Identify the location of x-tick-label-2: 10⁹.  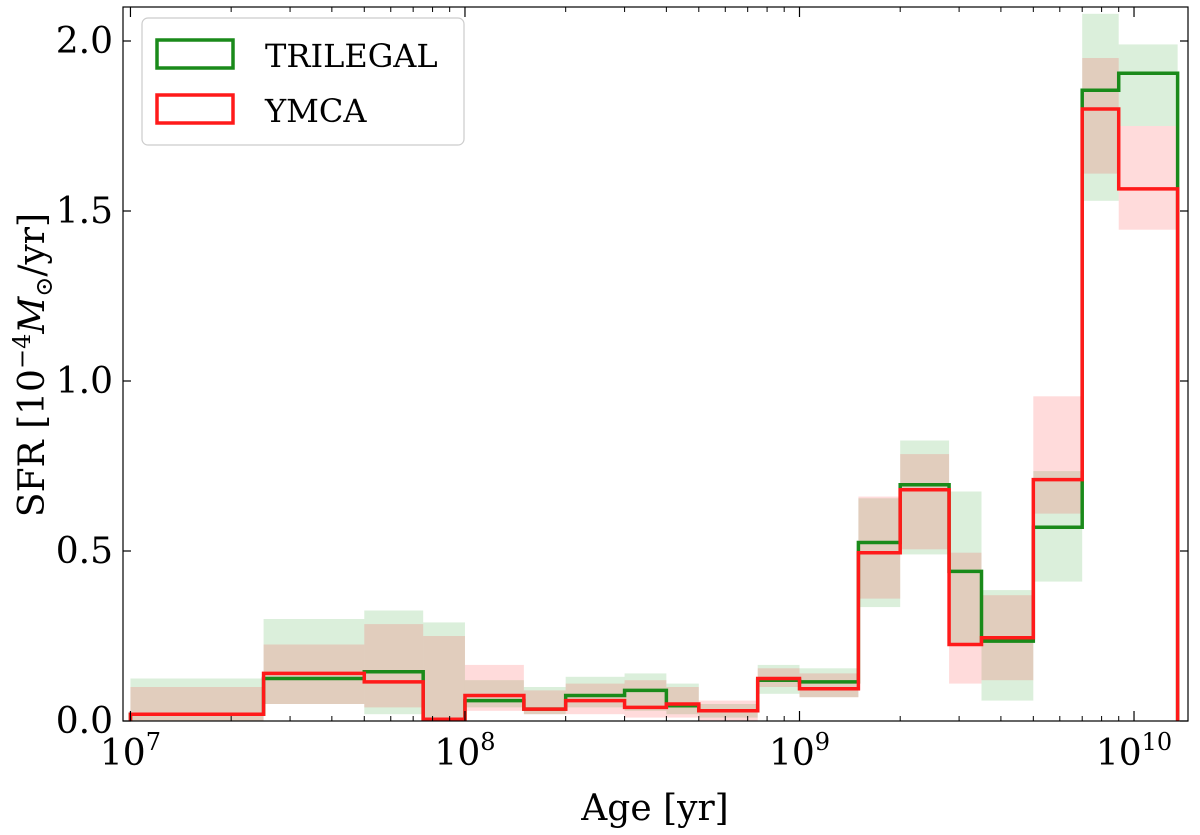
(799, 751).